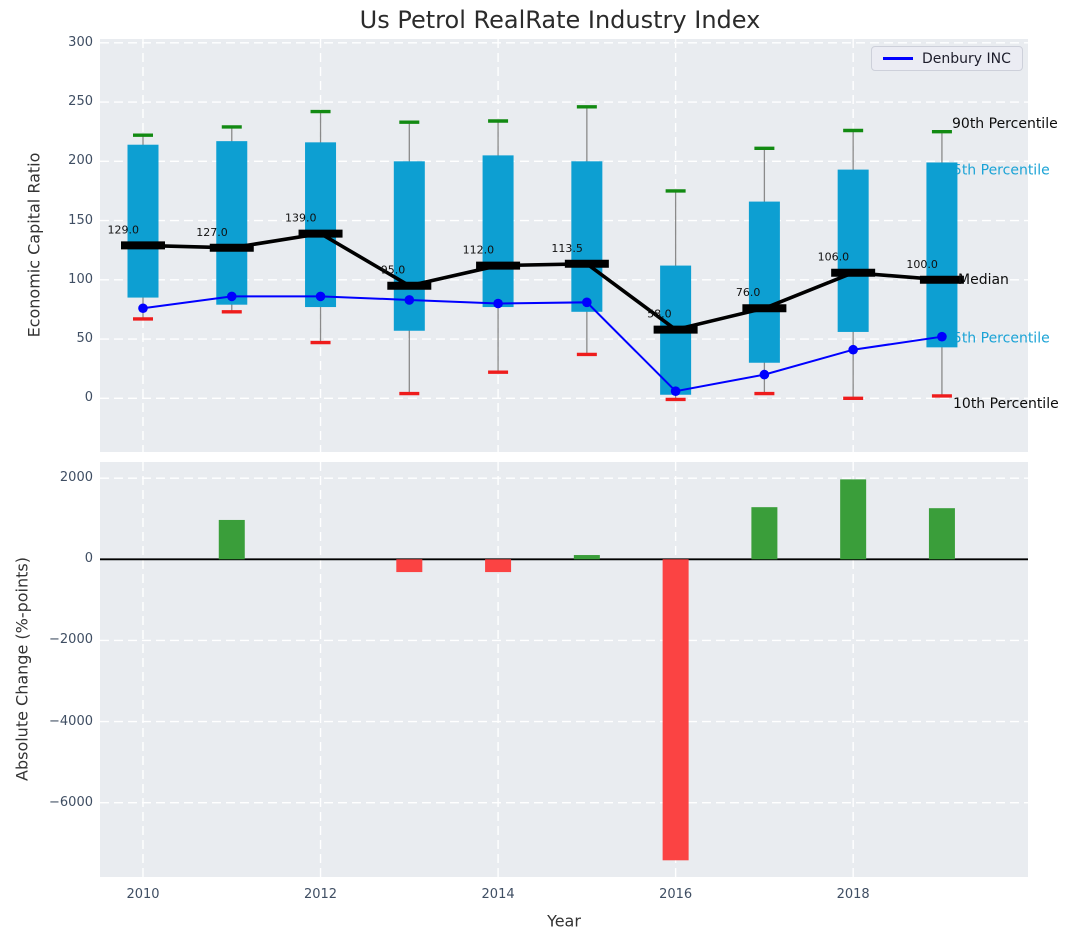 Image resolution: width=1085 pixels, height=942 pixels. I want to click on company-dot-2013, so click(409, 300).